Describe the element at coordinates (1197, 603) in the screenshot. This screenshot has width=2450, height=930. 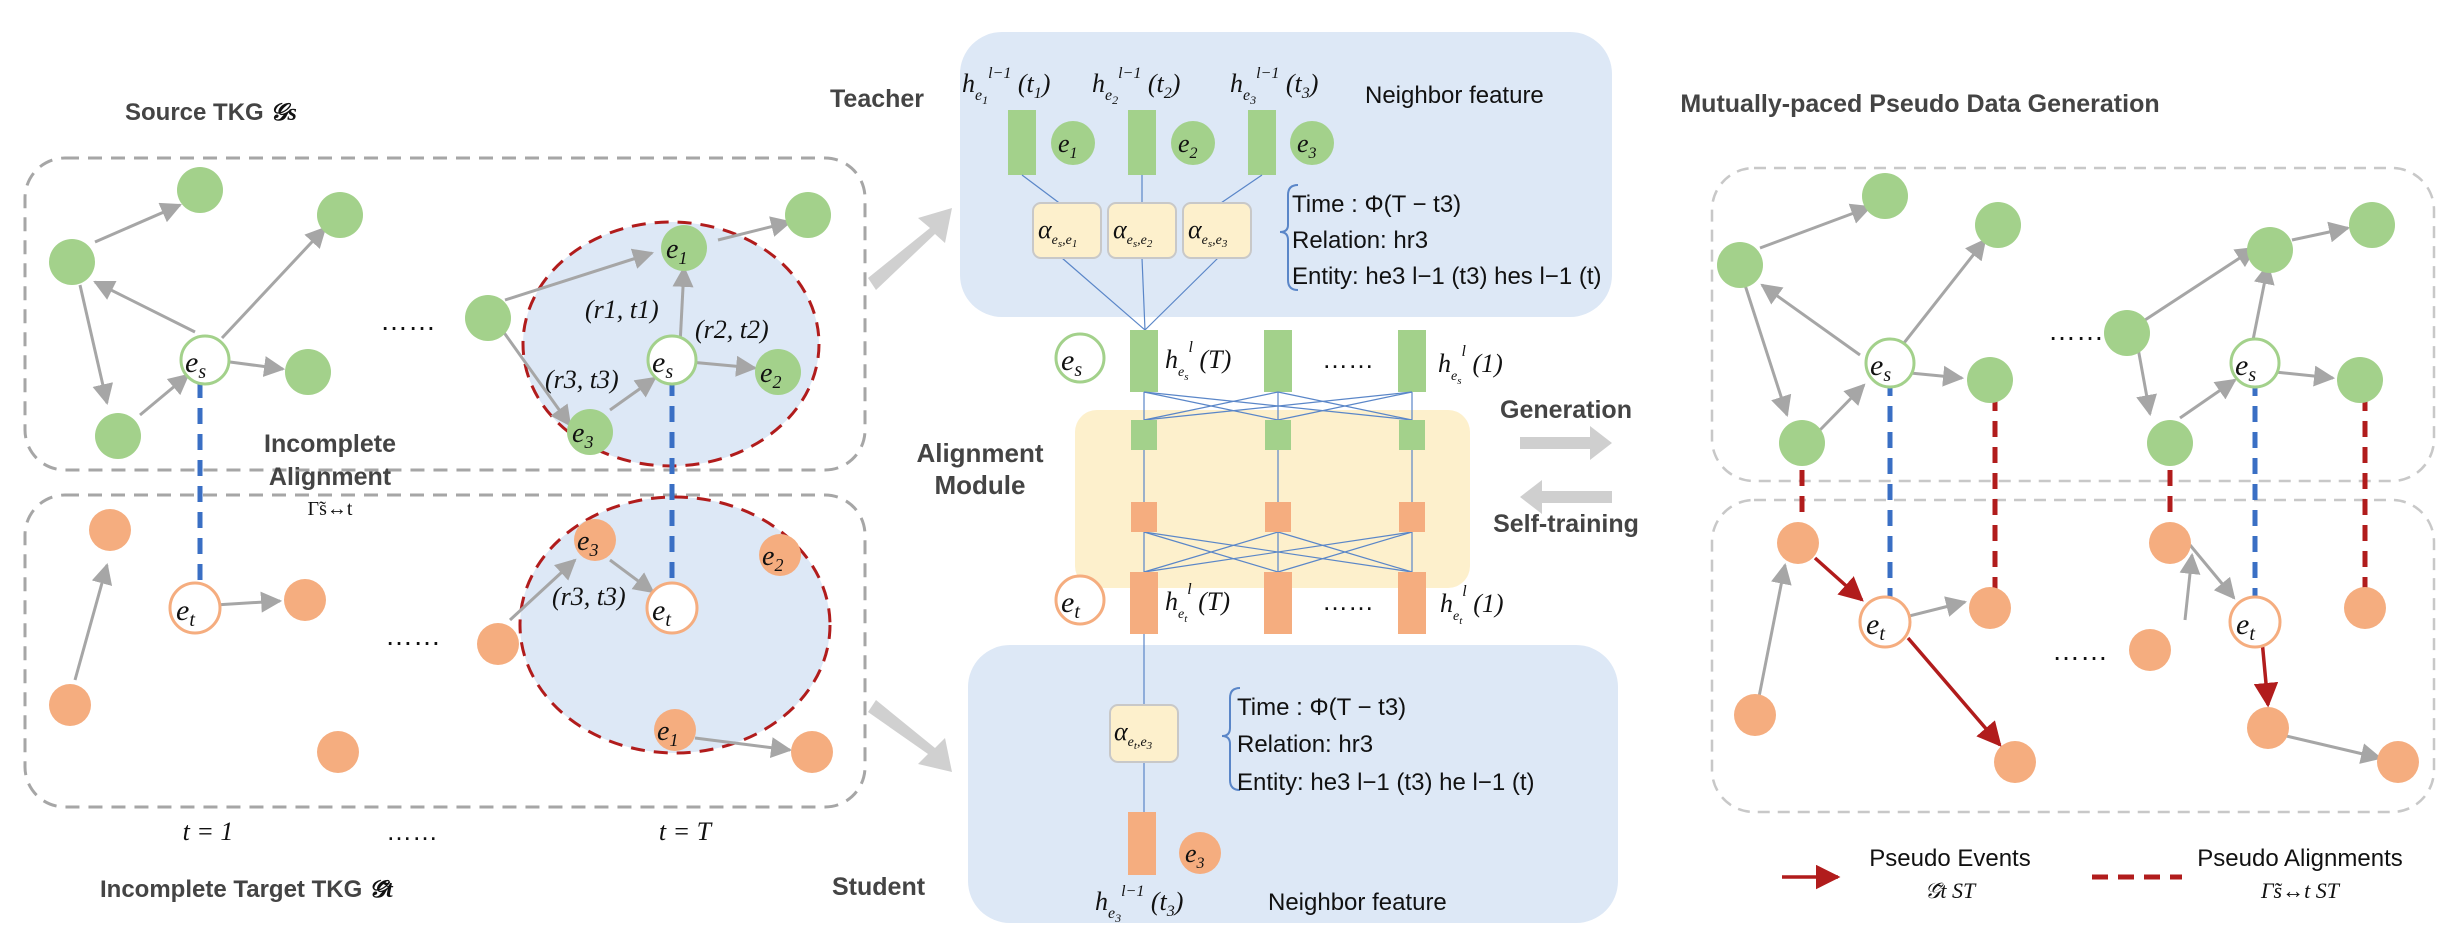
I see `svg-text: hetl (T)` at that location.